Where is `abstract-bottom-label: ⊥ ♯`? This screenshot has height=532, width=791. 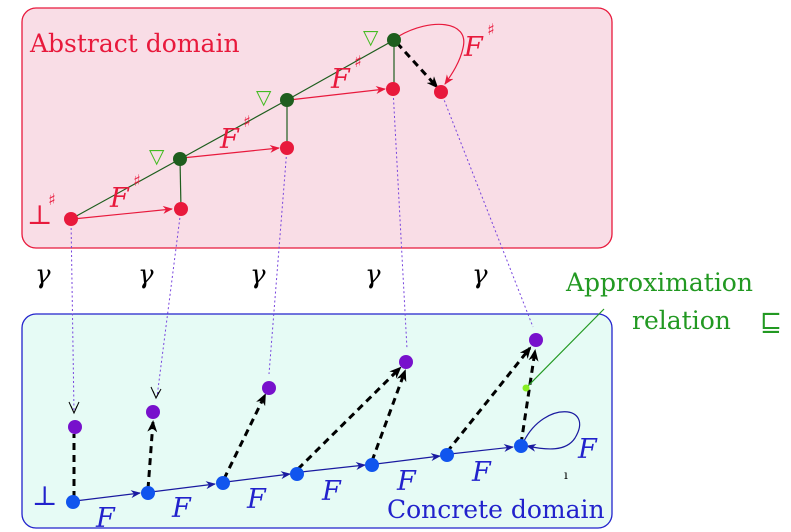
abstract-bottom-label: ⊥ ♯ is located at coordinates (41, 210).